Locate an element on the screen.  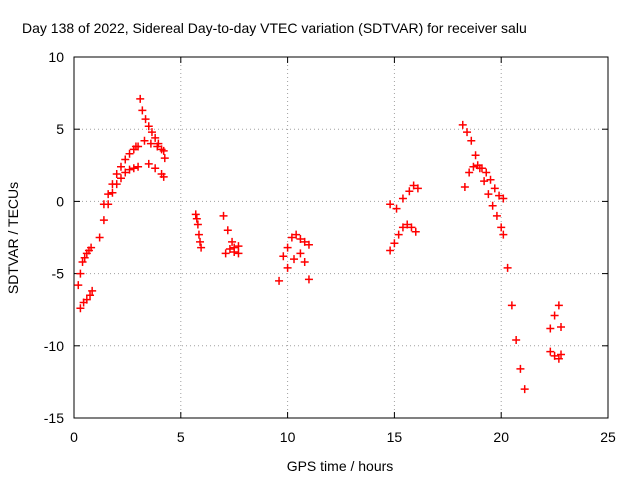
series-arc-m is located at coordinates (403, 237).